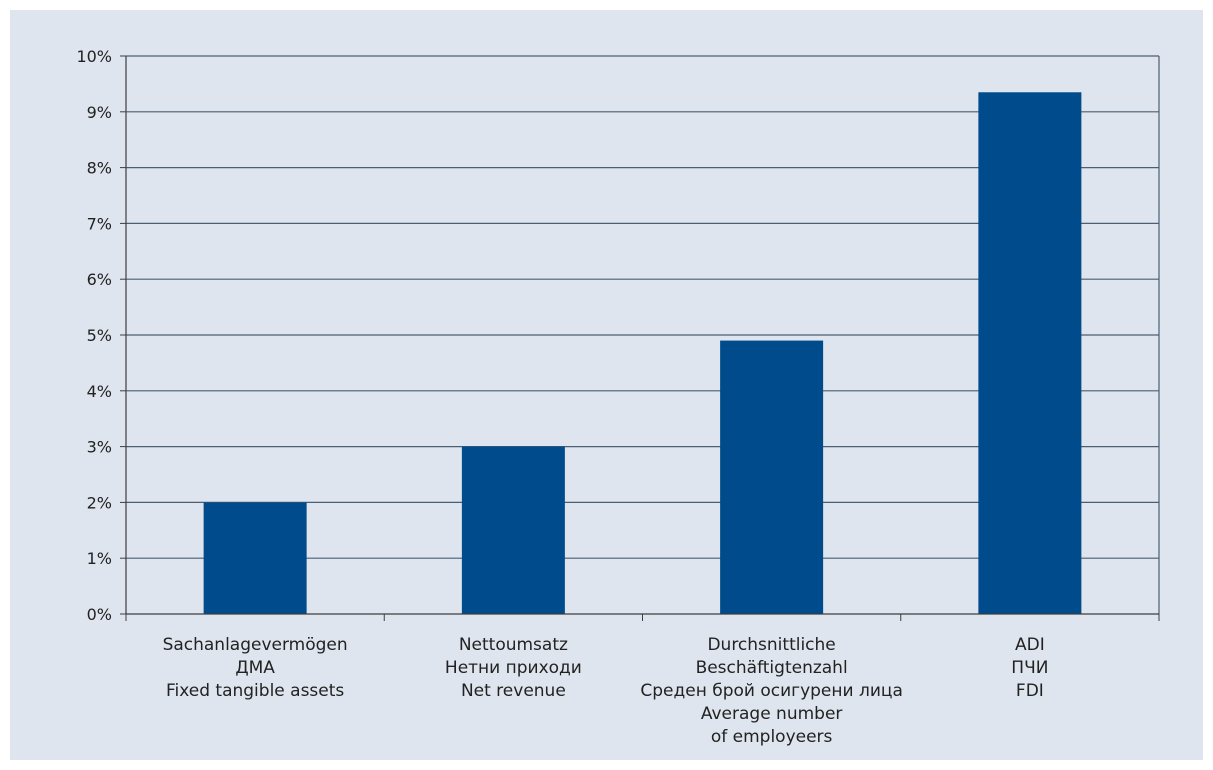  Describe the element at coordinates (99, 447) in the screenshot. I see `y-tick-label: 3%` at that location.